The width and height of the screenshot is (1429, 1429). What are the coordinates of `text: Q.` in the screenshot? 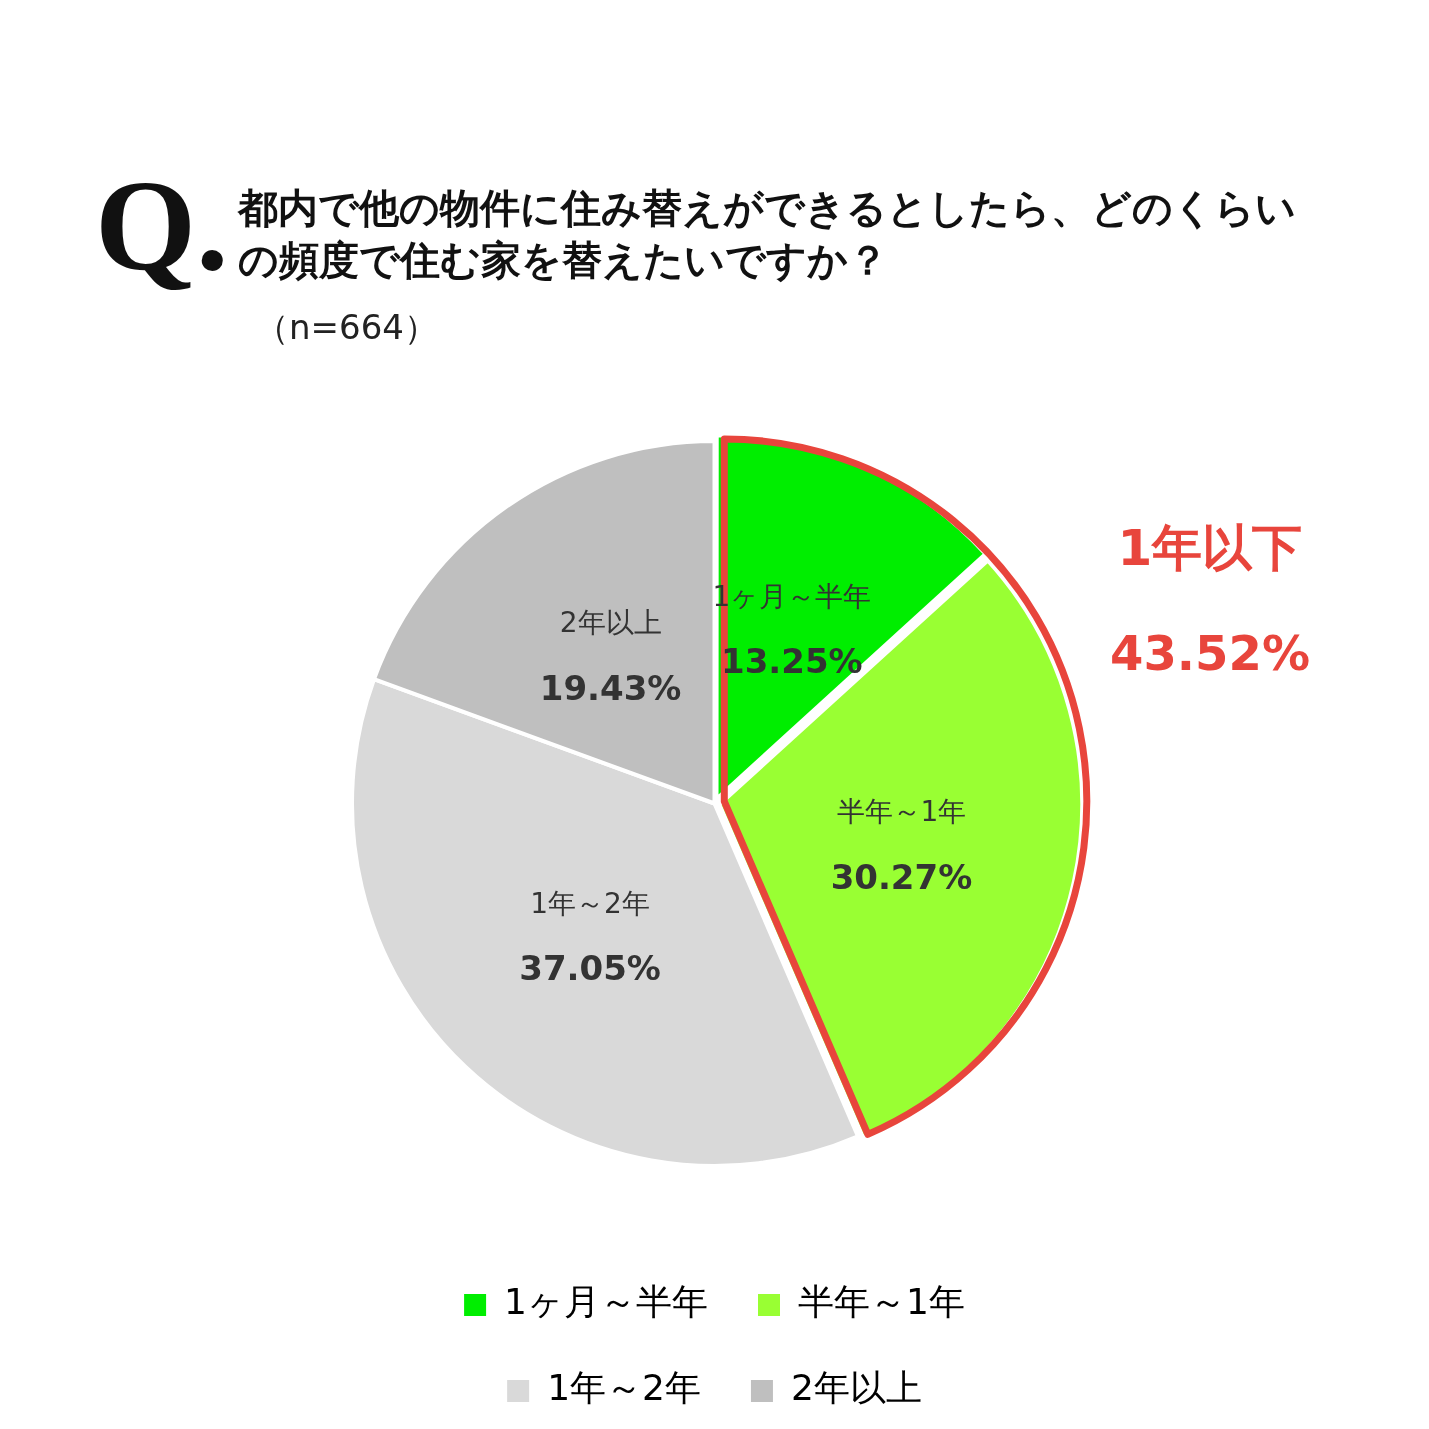 It's located at (162, 225).